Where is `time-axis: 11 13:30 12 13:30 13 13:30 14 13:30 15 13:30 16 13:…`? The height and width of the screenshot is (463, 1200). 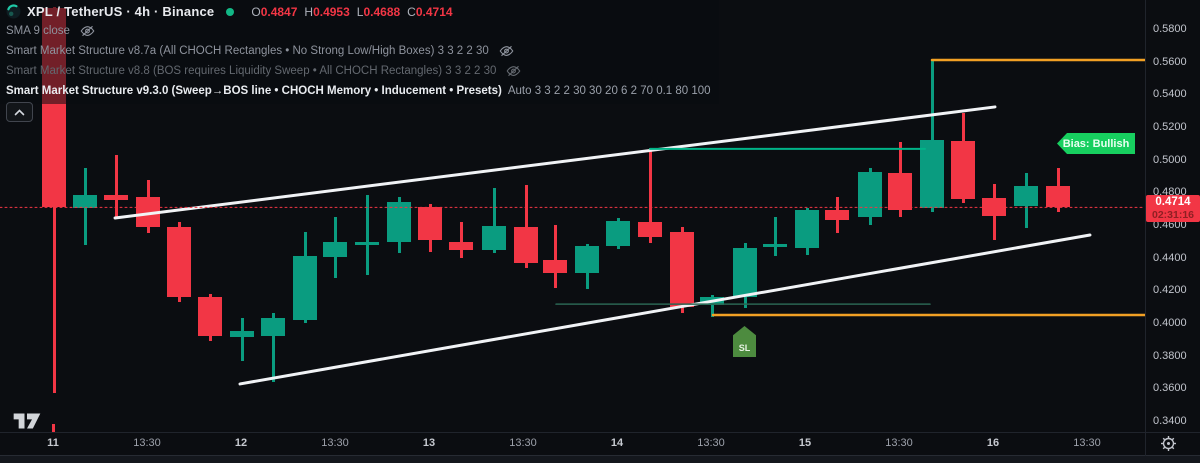
time-axis: 11 13:30 12 13:30 13 13:30 14 13:30 15 13:30 16 13:… is located at coordinates (600, 444).